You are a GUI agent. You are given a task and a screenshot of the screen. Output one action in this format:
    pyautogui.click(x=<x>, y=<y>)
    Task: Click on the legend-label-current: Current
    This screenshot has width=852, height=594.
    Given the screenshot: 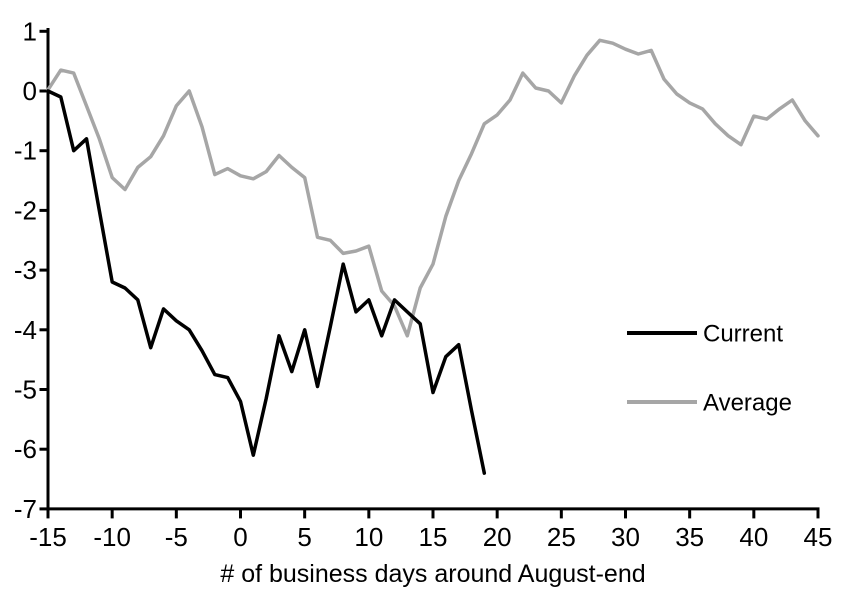 What is the action you would take?
    pyautogui.click(x=743, y=334)
    